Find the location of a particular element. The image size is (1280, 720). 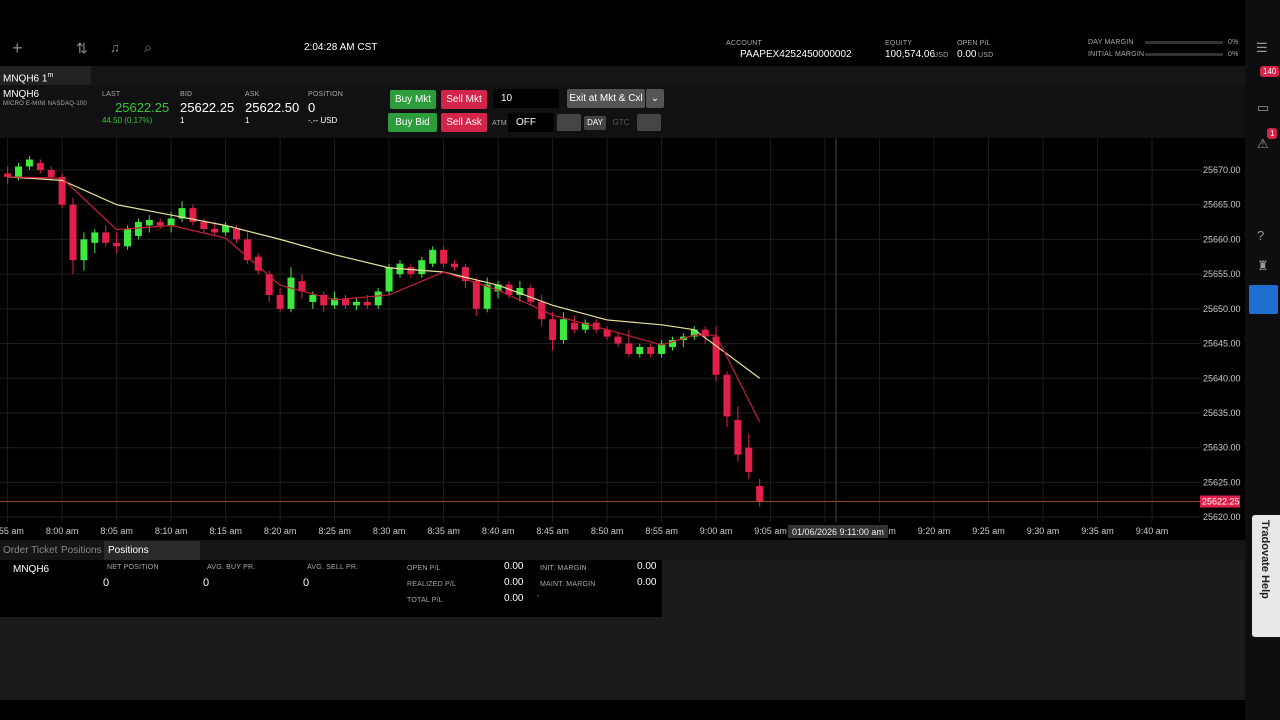

label: POSITION is located at coordinates (326, 94).